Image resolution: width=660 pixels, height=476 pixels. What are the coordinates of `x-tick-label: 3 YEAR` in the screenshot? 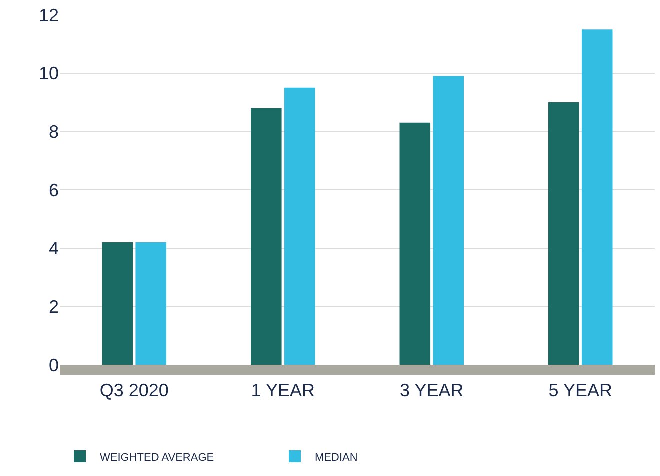 It's located at (432, 390).